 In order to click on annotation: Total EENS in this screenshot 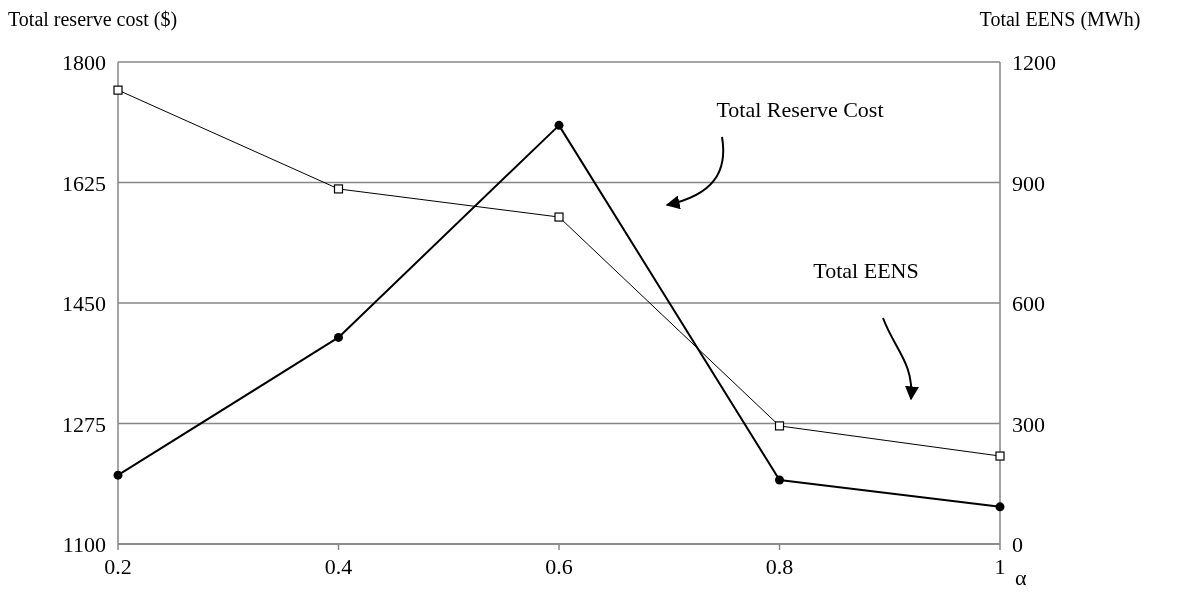, I will do `click(866, 270)`.